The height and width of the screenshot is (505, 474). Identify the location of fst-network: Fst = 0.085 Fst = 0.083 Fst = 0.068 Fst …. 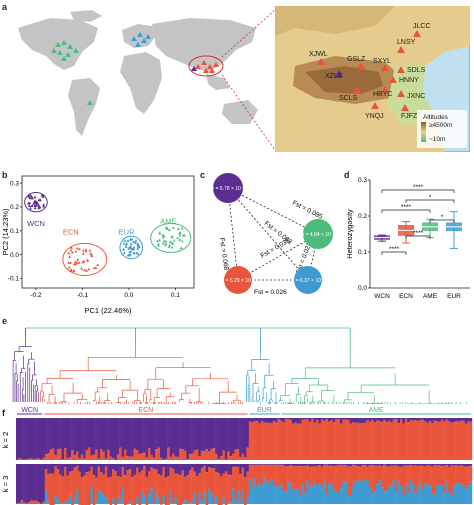
(273, 234).